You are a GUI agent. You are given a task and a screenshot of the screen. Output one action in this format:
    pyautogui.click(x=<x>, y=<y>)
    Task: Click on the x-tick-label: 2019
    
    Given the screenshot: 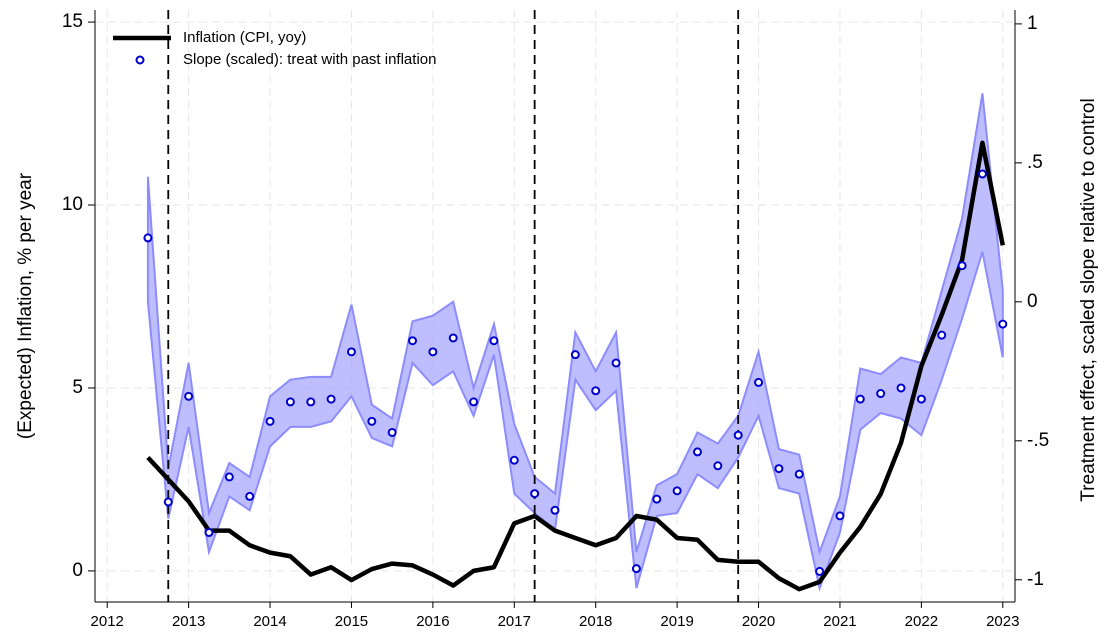 What is the action you would take?
    pyautogui.click(x=676, y=621)
    